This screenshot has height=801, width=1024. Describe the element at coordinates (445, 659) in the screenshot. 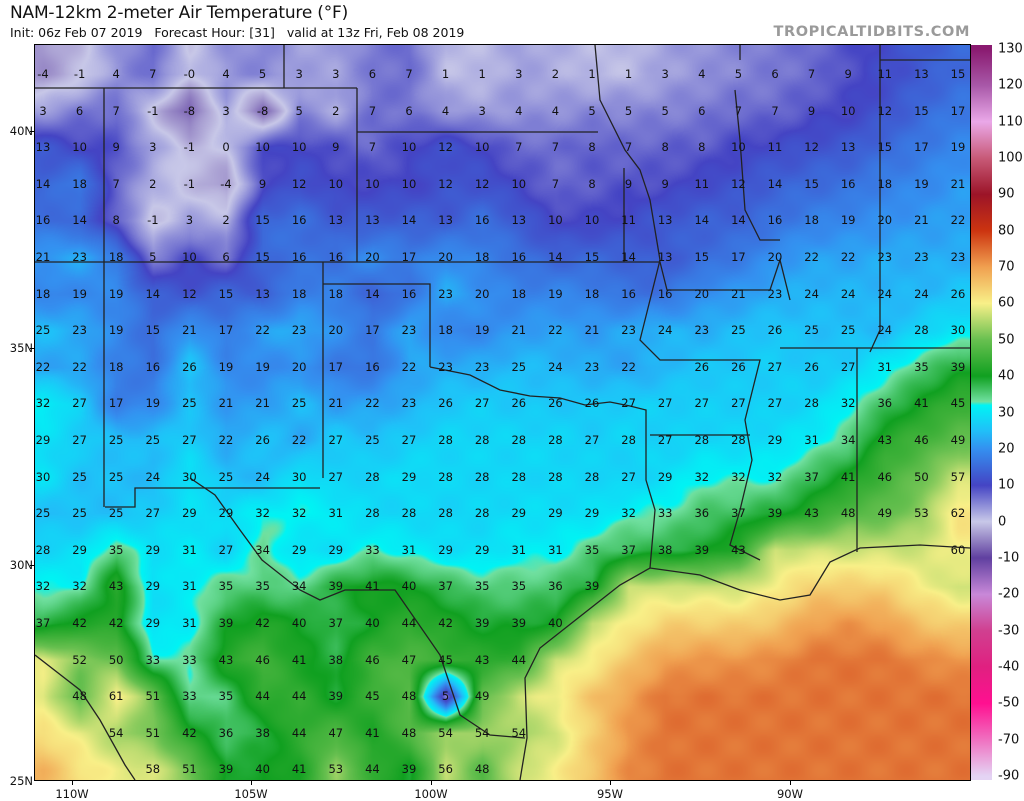

I see `temperature-value: 45` at that location.